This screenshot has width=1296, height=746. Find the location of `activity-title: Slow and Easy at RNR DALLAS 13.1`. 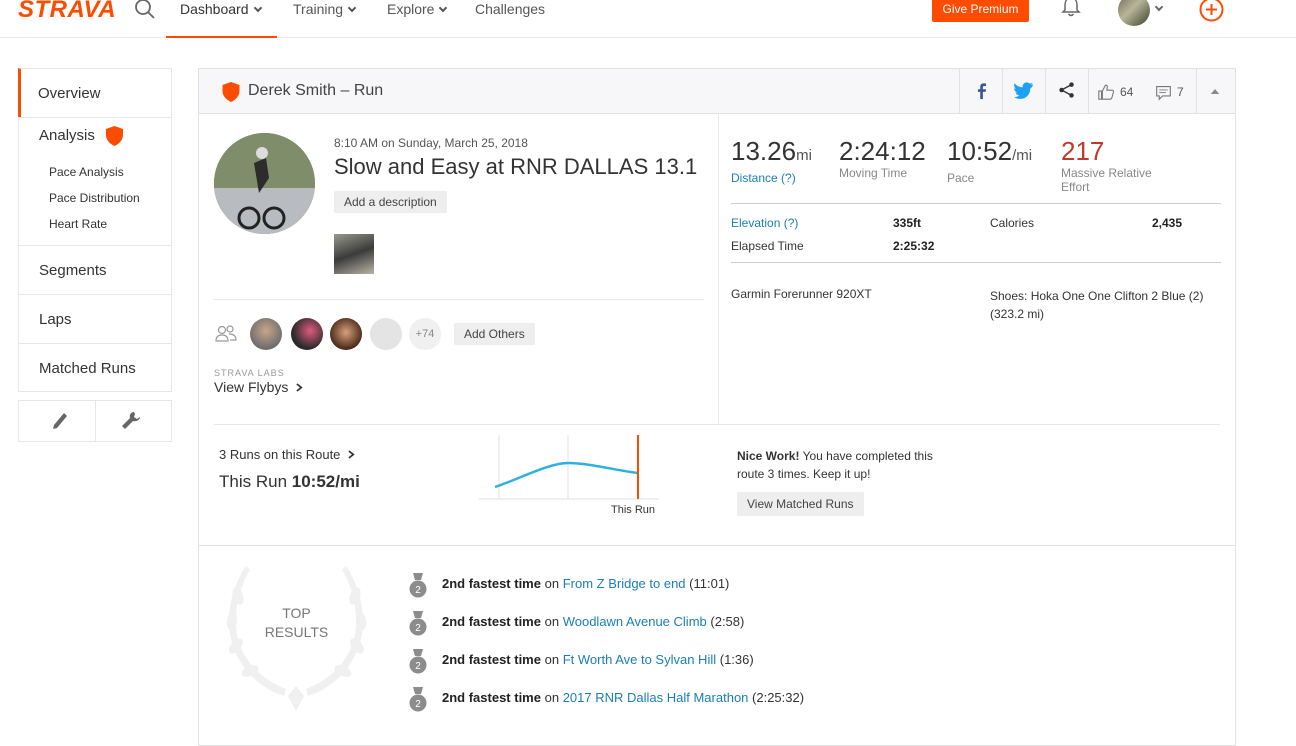

activity-title: Slow and Easy at RNR DALLAS 13.1 is located at coordinates (516, 166).